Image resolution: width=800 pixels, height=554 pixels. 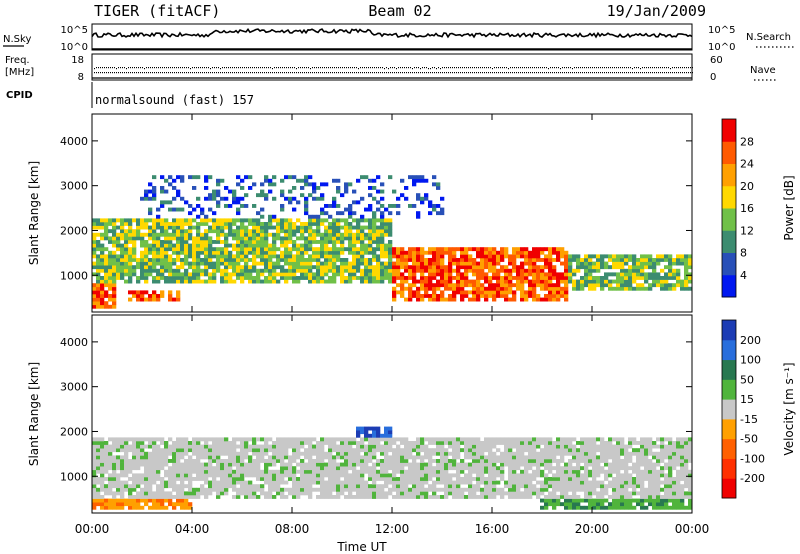 I want to click on noise-panel: N.Sky 10^5 10^0 10^5 10^0 N.Search, so click(x=399, y=38).